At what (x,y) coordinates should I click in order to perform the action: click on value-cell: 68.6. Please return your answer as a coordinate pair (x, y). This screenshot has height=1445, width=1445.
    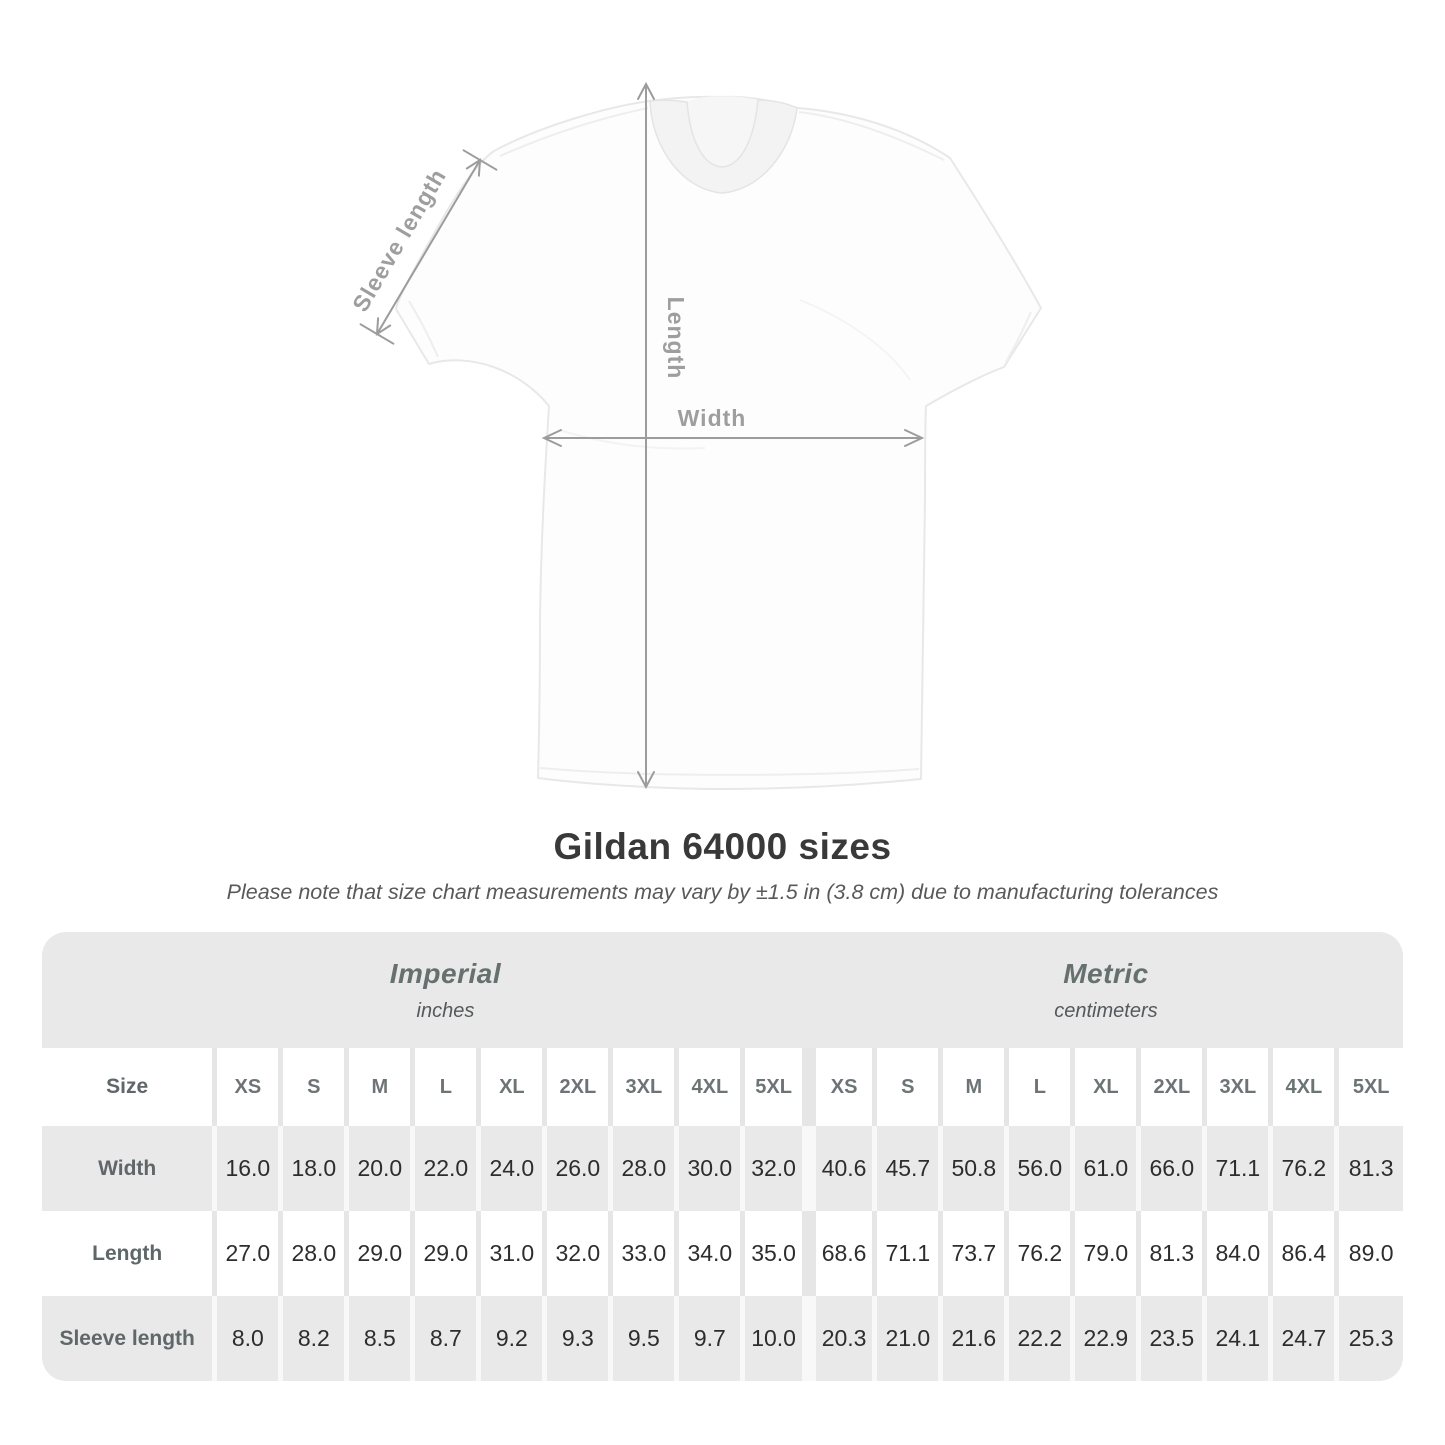
    Looking at the image, I should click on (838, 1253).